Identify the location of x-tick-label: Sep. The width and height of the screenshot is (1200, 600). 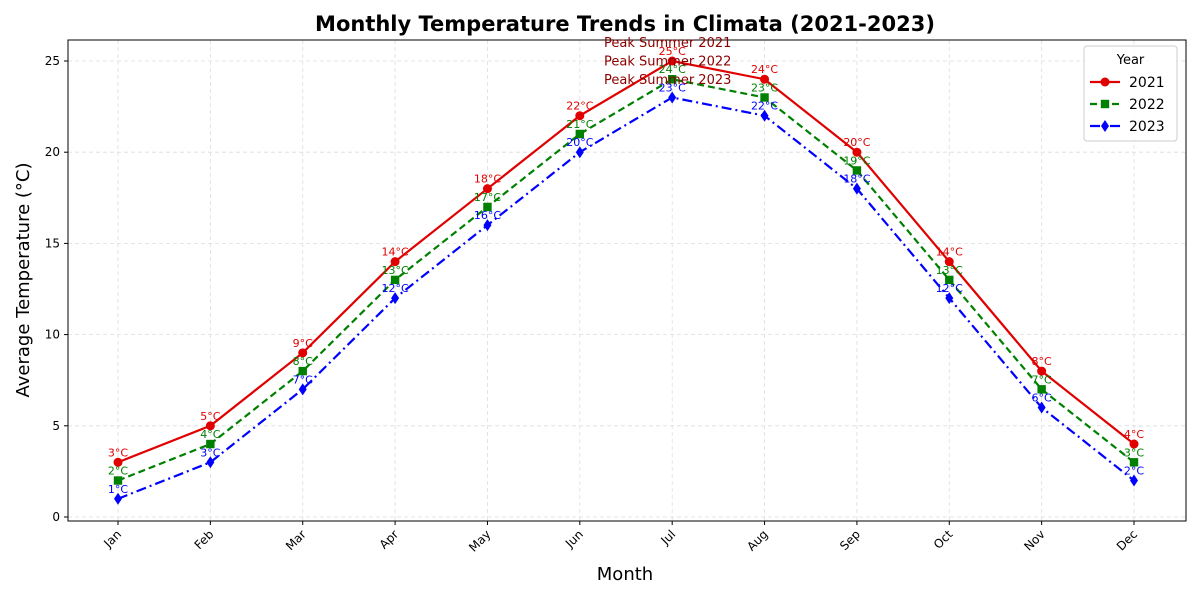
(850, 540).